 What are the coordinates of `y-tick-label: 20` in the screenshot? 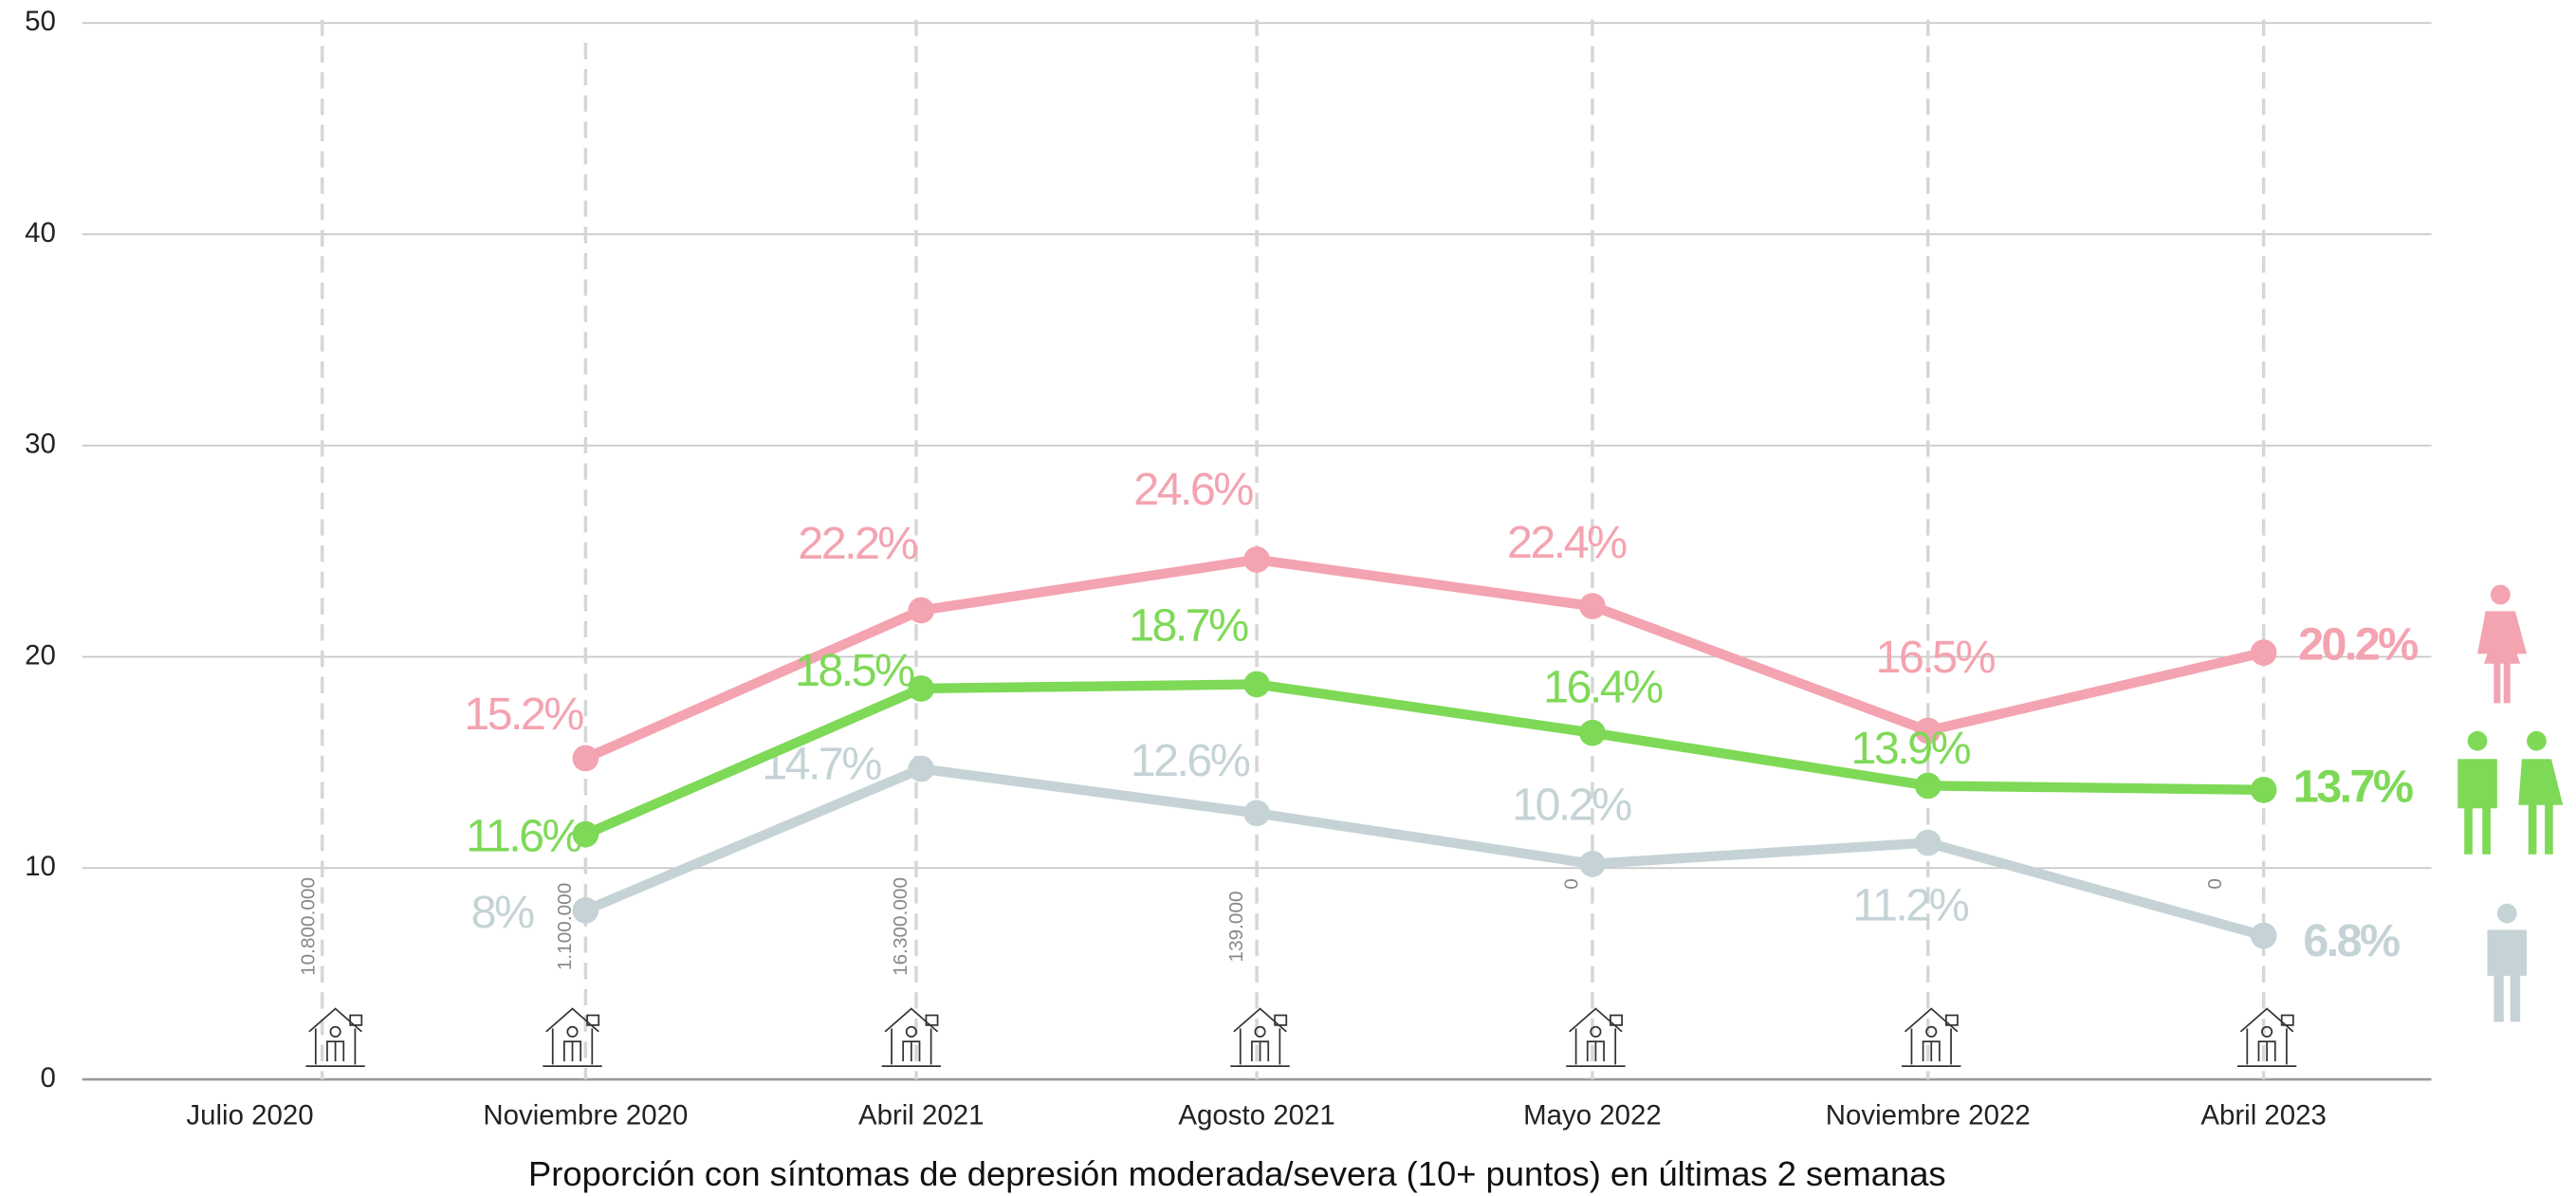 It's located at (40, 655).